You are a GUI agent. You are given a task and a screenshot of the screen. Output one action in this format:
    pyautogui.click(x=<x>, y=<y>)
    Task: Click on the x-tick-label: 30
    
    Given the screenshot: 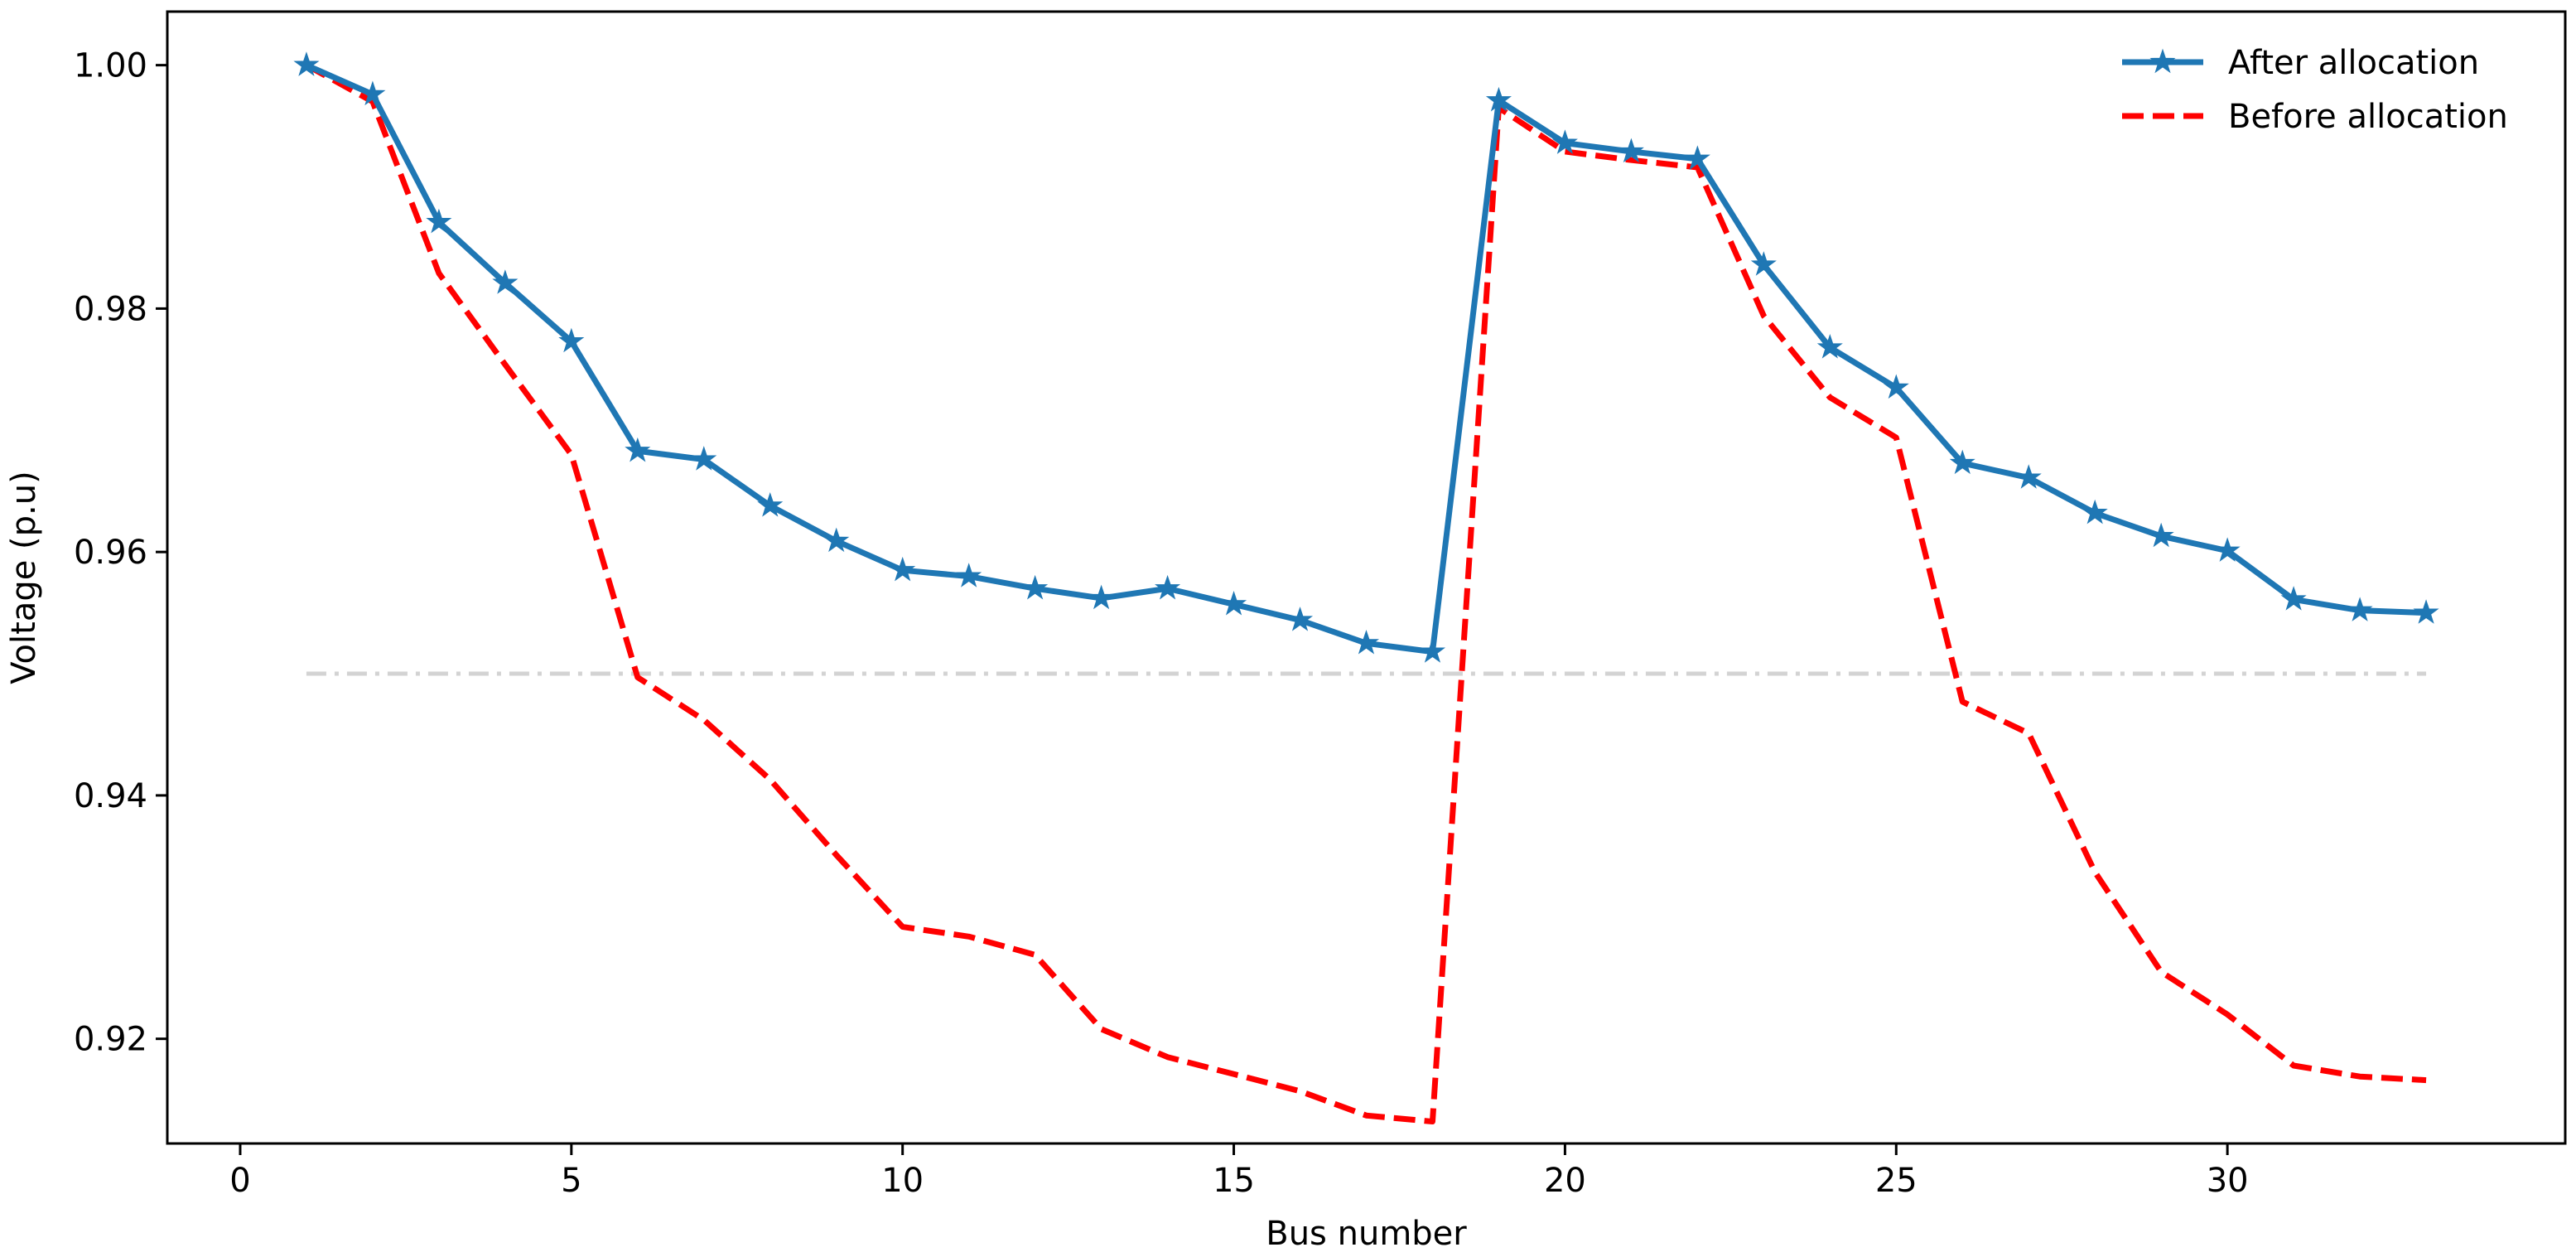 What is the action you would take?
    pyautogui.click(x=2228, y=1181)
    